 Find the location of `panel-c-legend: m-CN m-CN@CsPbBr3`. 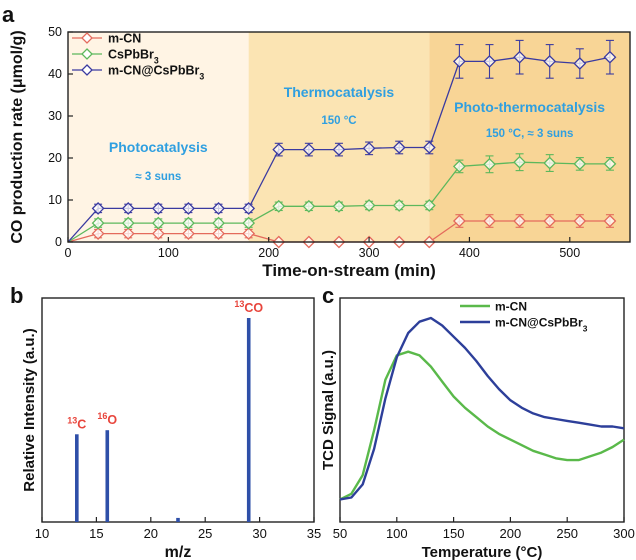

panel-c-legend: m-CN m-CN@CsPbBr3 is located at coordinates (524, 317).